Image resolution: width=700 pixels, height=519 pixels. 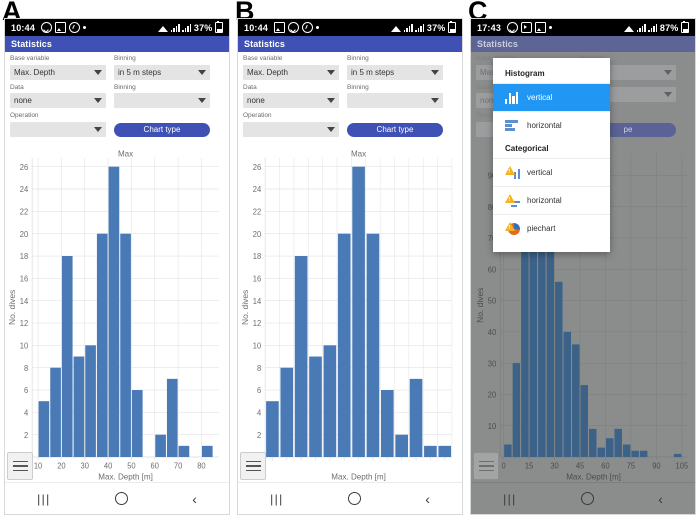 I want to click on svg-text: 105, so click(x=682, y=465).